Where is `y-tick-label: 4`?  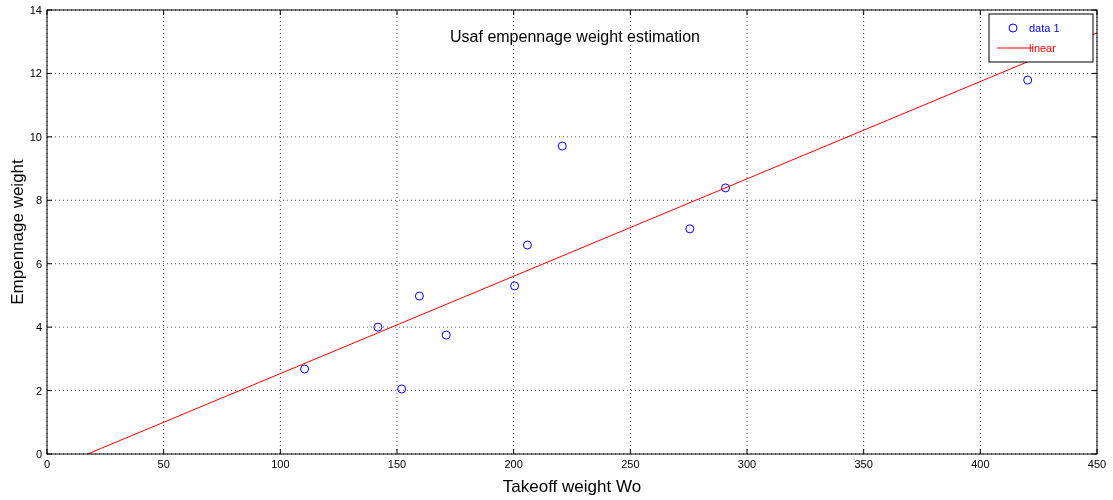 y-tick-label: 4 is located at coordinates (38, 327).